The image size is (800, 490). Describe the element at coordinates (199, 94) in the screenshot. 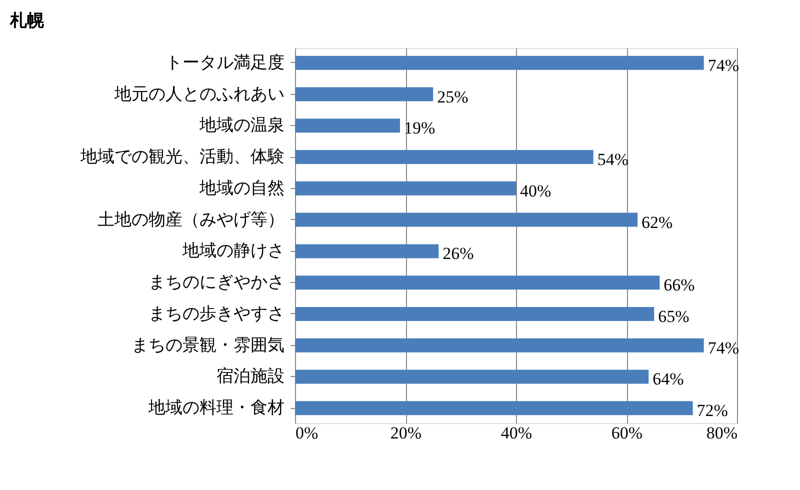

I see `y-tick-label: 地元の人とのふれあい` at that location.